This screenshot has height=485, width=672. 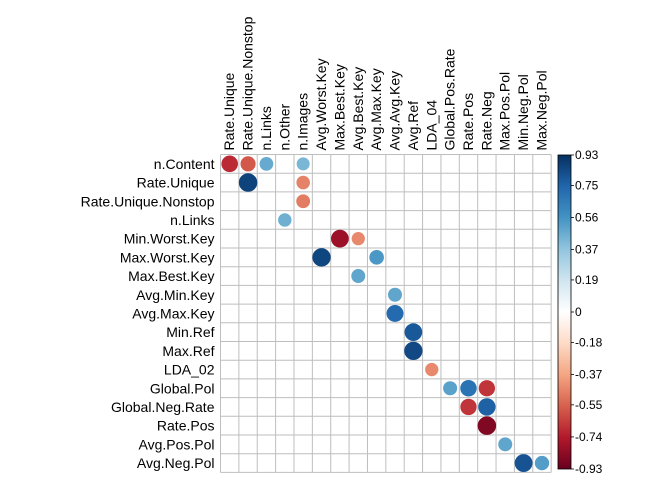 What do you see at coordinates (564, 312) in the screenshot?
I see `colorbar-gradient` at bounding box center [564, 312].